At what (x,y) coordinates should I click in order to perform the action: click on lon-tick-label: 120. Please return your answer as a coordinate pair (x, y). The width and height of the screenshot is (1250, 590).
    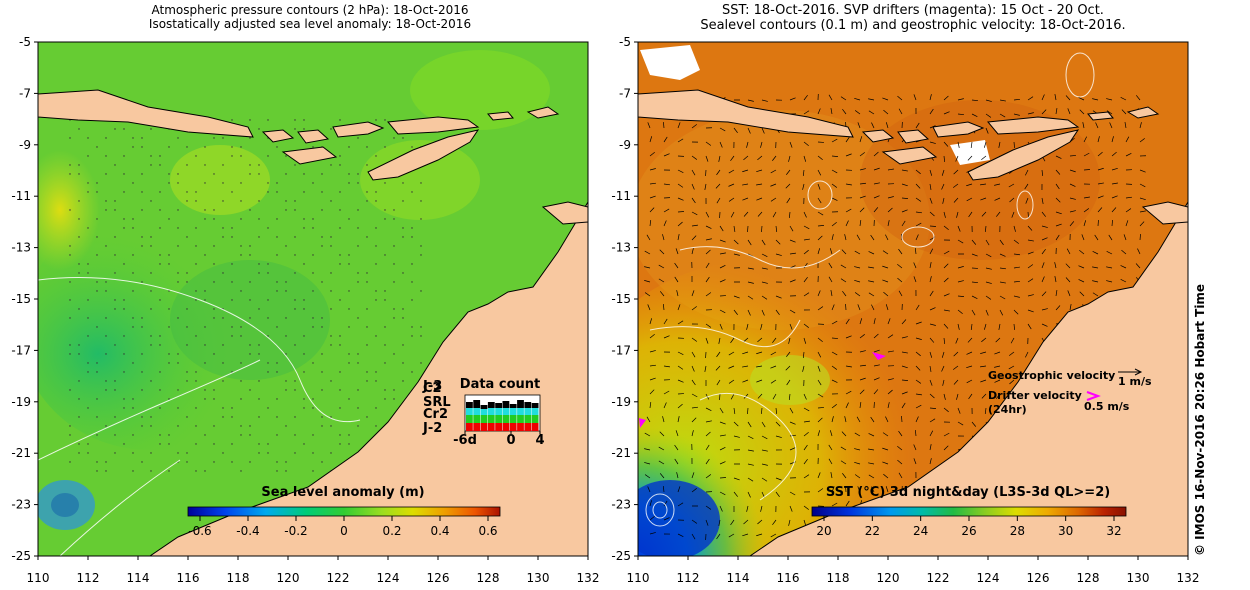
    Looking at the image, I should click on (288, 578).